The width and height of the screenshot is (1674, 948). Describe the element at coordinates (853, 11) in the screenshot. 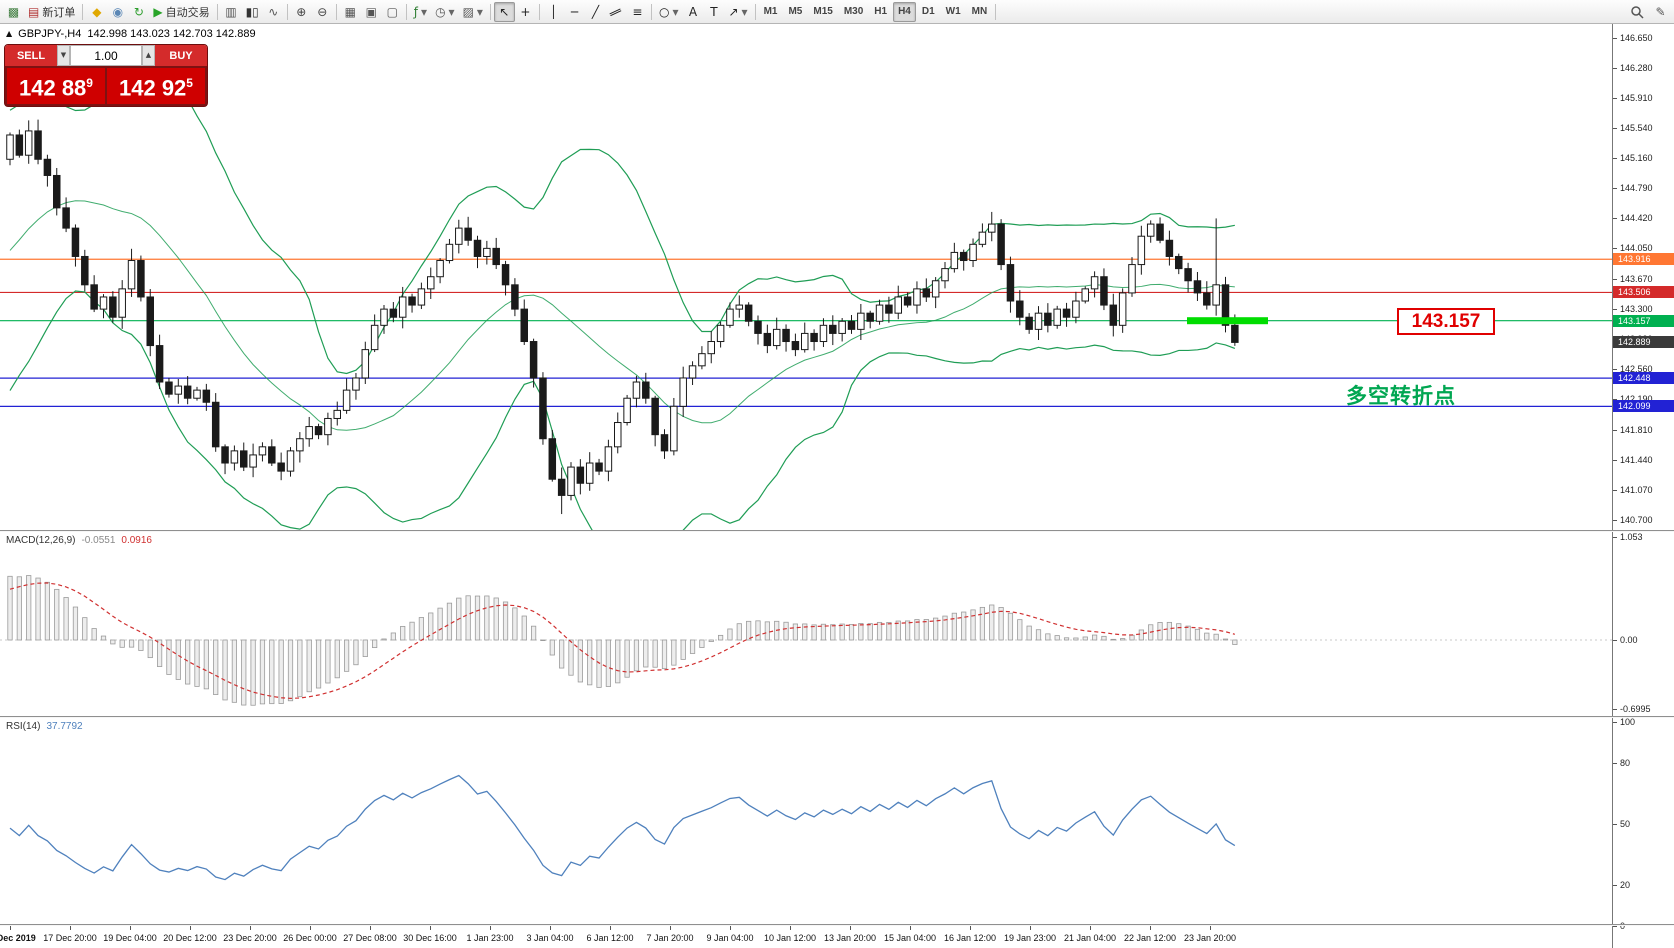

I see `timeframe-m30: M30` at that location.